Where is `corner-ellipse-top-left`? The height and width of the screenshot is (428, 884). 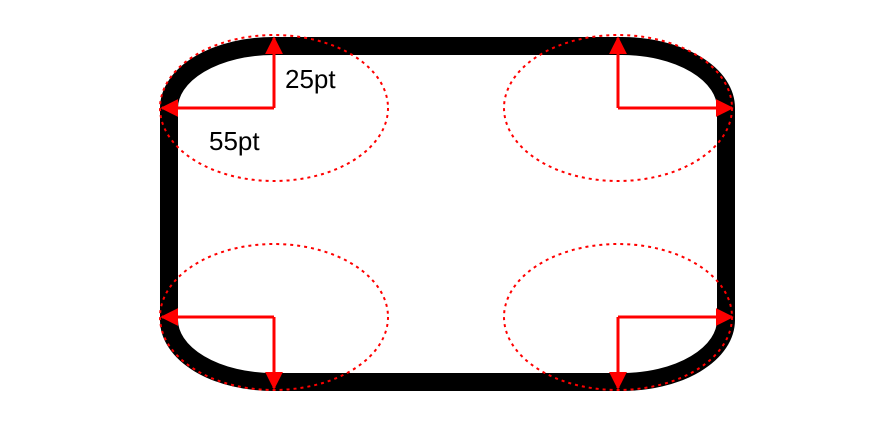 corner-ellipse-top-left is located at coordinates (274, 108).